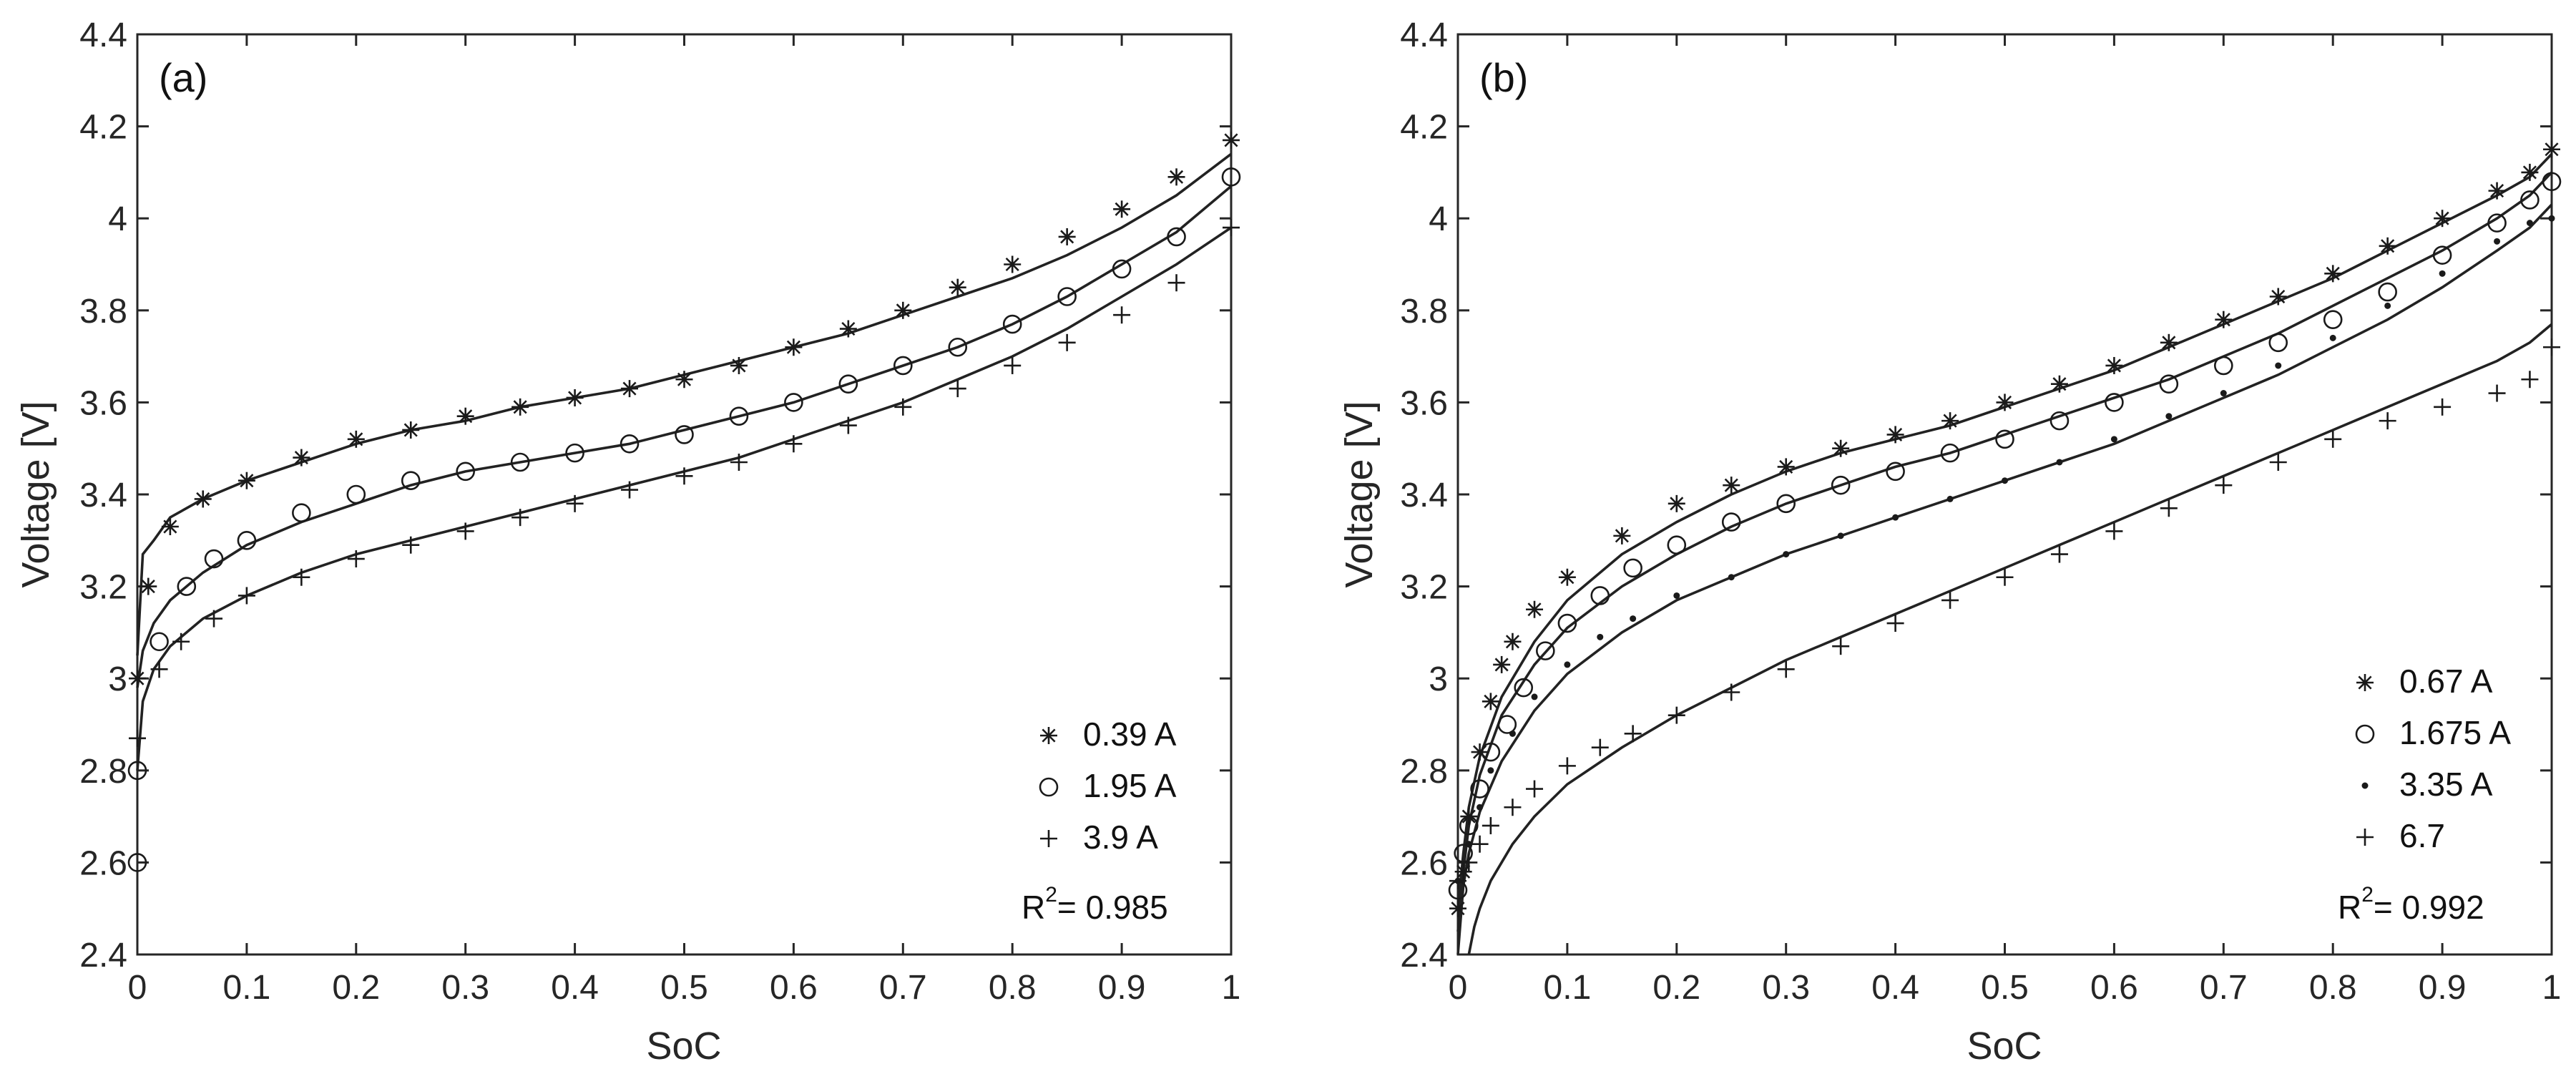 The width and height of the screenshot is (2576, 1084). I want to click on legend-marker-0-39-a, so click(1048, 735).